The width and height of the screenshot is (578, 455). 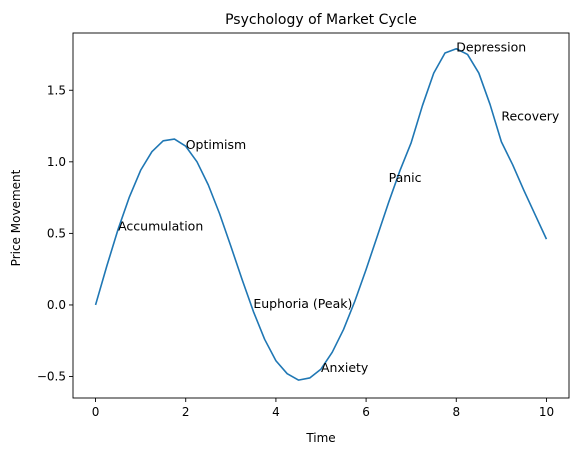 What do you see at coordinates (546, 412) in the screenshot?
I see `x-tick-label: 10` at bounding box center [546, 412].